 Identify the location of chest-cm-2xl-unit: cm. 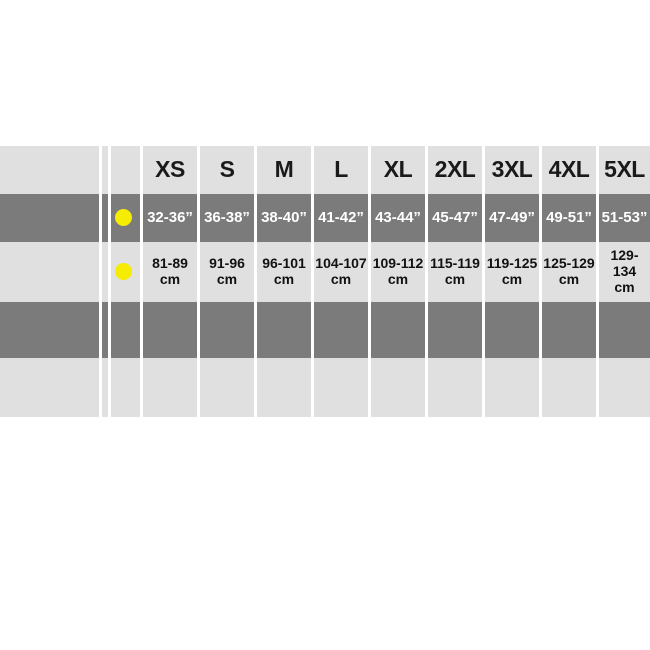
(455, 279).